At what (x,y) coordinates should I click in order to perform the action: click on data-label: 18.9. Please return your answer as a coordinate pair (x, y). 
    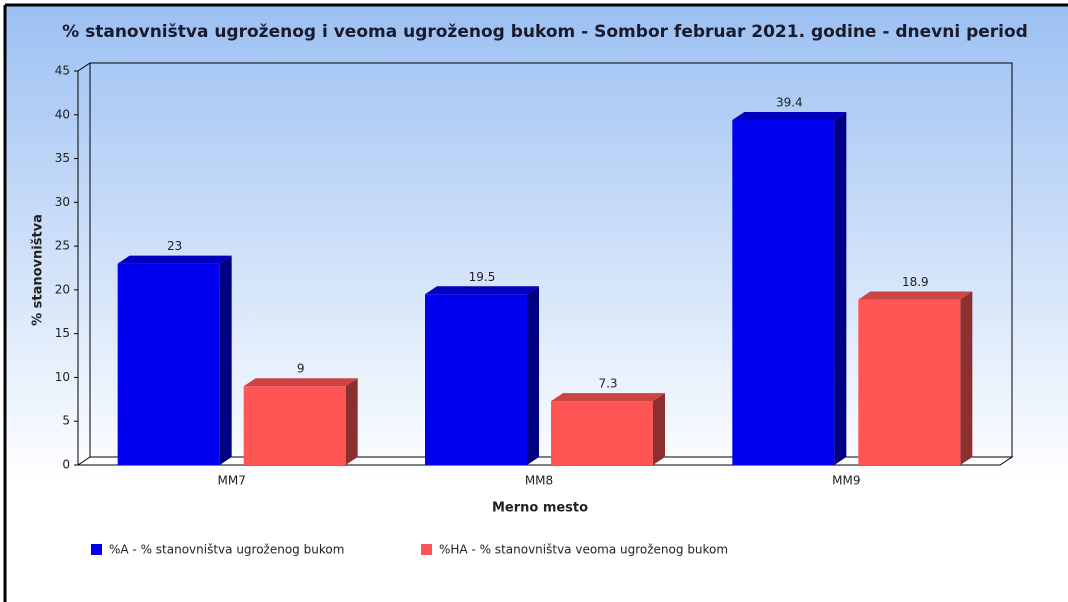
    Looking at the image, I should click on (915, 282).